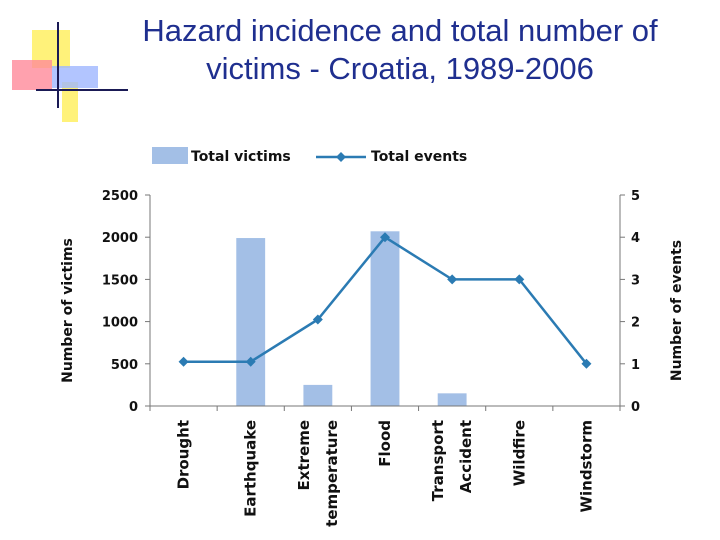 The image size is (720, 540). Describe the element at coordinates (635, 280) in the screenshot. I see `y2-tick-label: 3` at that location.